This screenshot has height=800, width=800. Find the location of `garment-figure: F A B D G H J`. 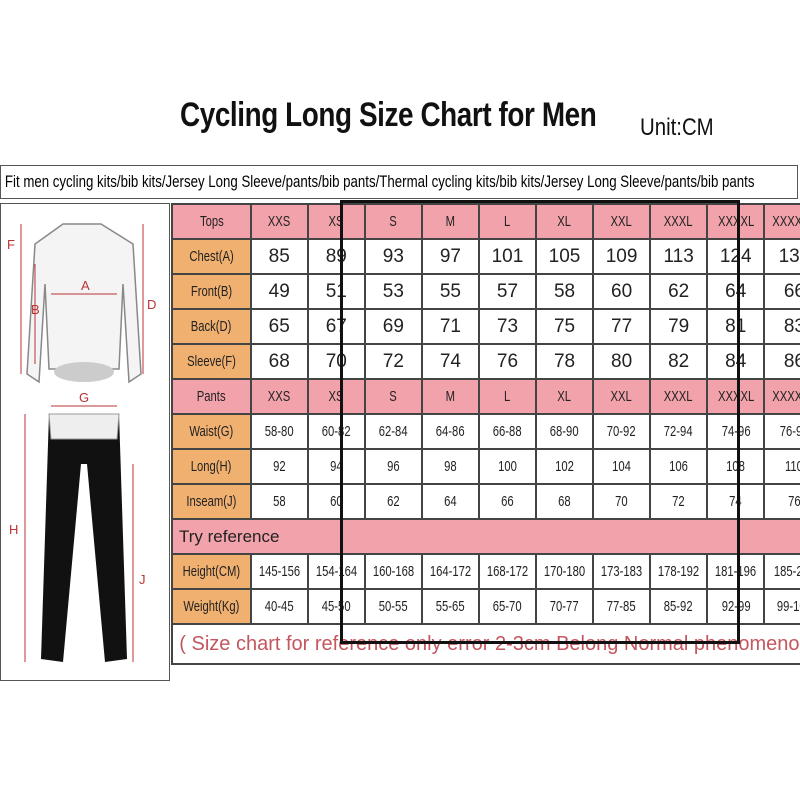

garment-figure: F A B D G H J is located at coordinates (85, 442).